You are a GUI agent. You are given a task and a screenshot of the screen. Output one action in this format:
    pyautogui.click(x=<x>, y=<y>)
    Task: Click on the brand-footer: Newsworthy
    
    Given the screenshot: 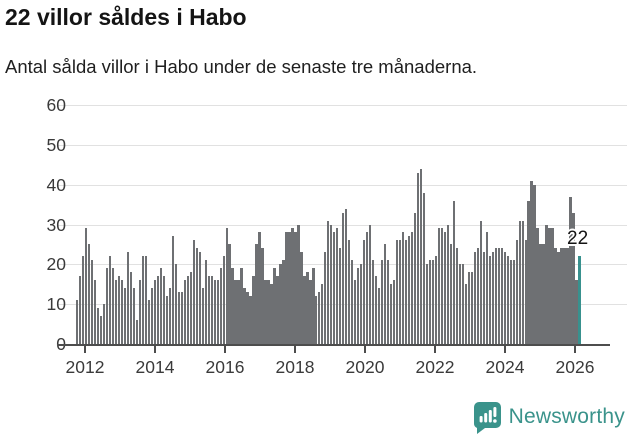 What is the action you would take?
    pyautogui.click(x=549, y=417)
    